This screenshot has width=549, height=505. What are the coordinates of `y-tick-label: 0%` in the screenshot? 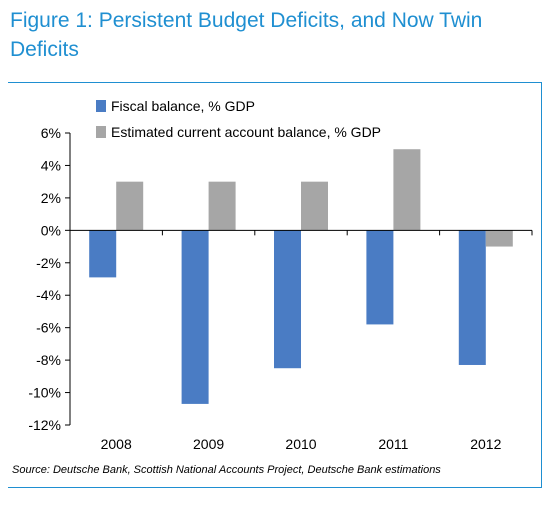 It's located at (51, 230).